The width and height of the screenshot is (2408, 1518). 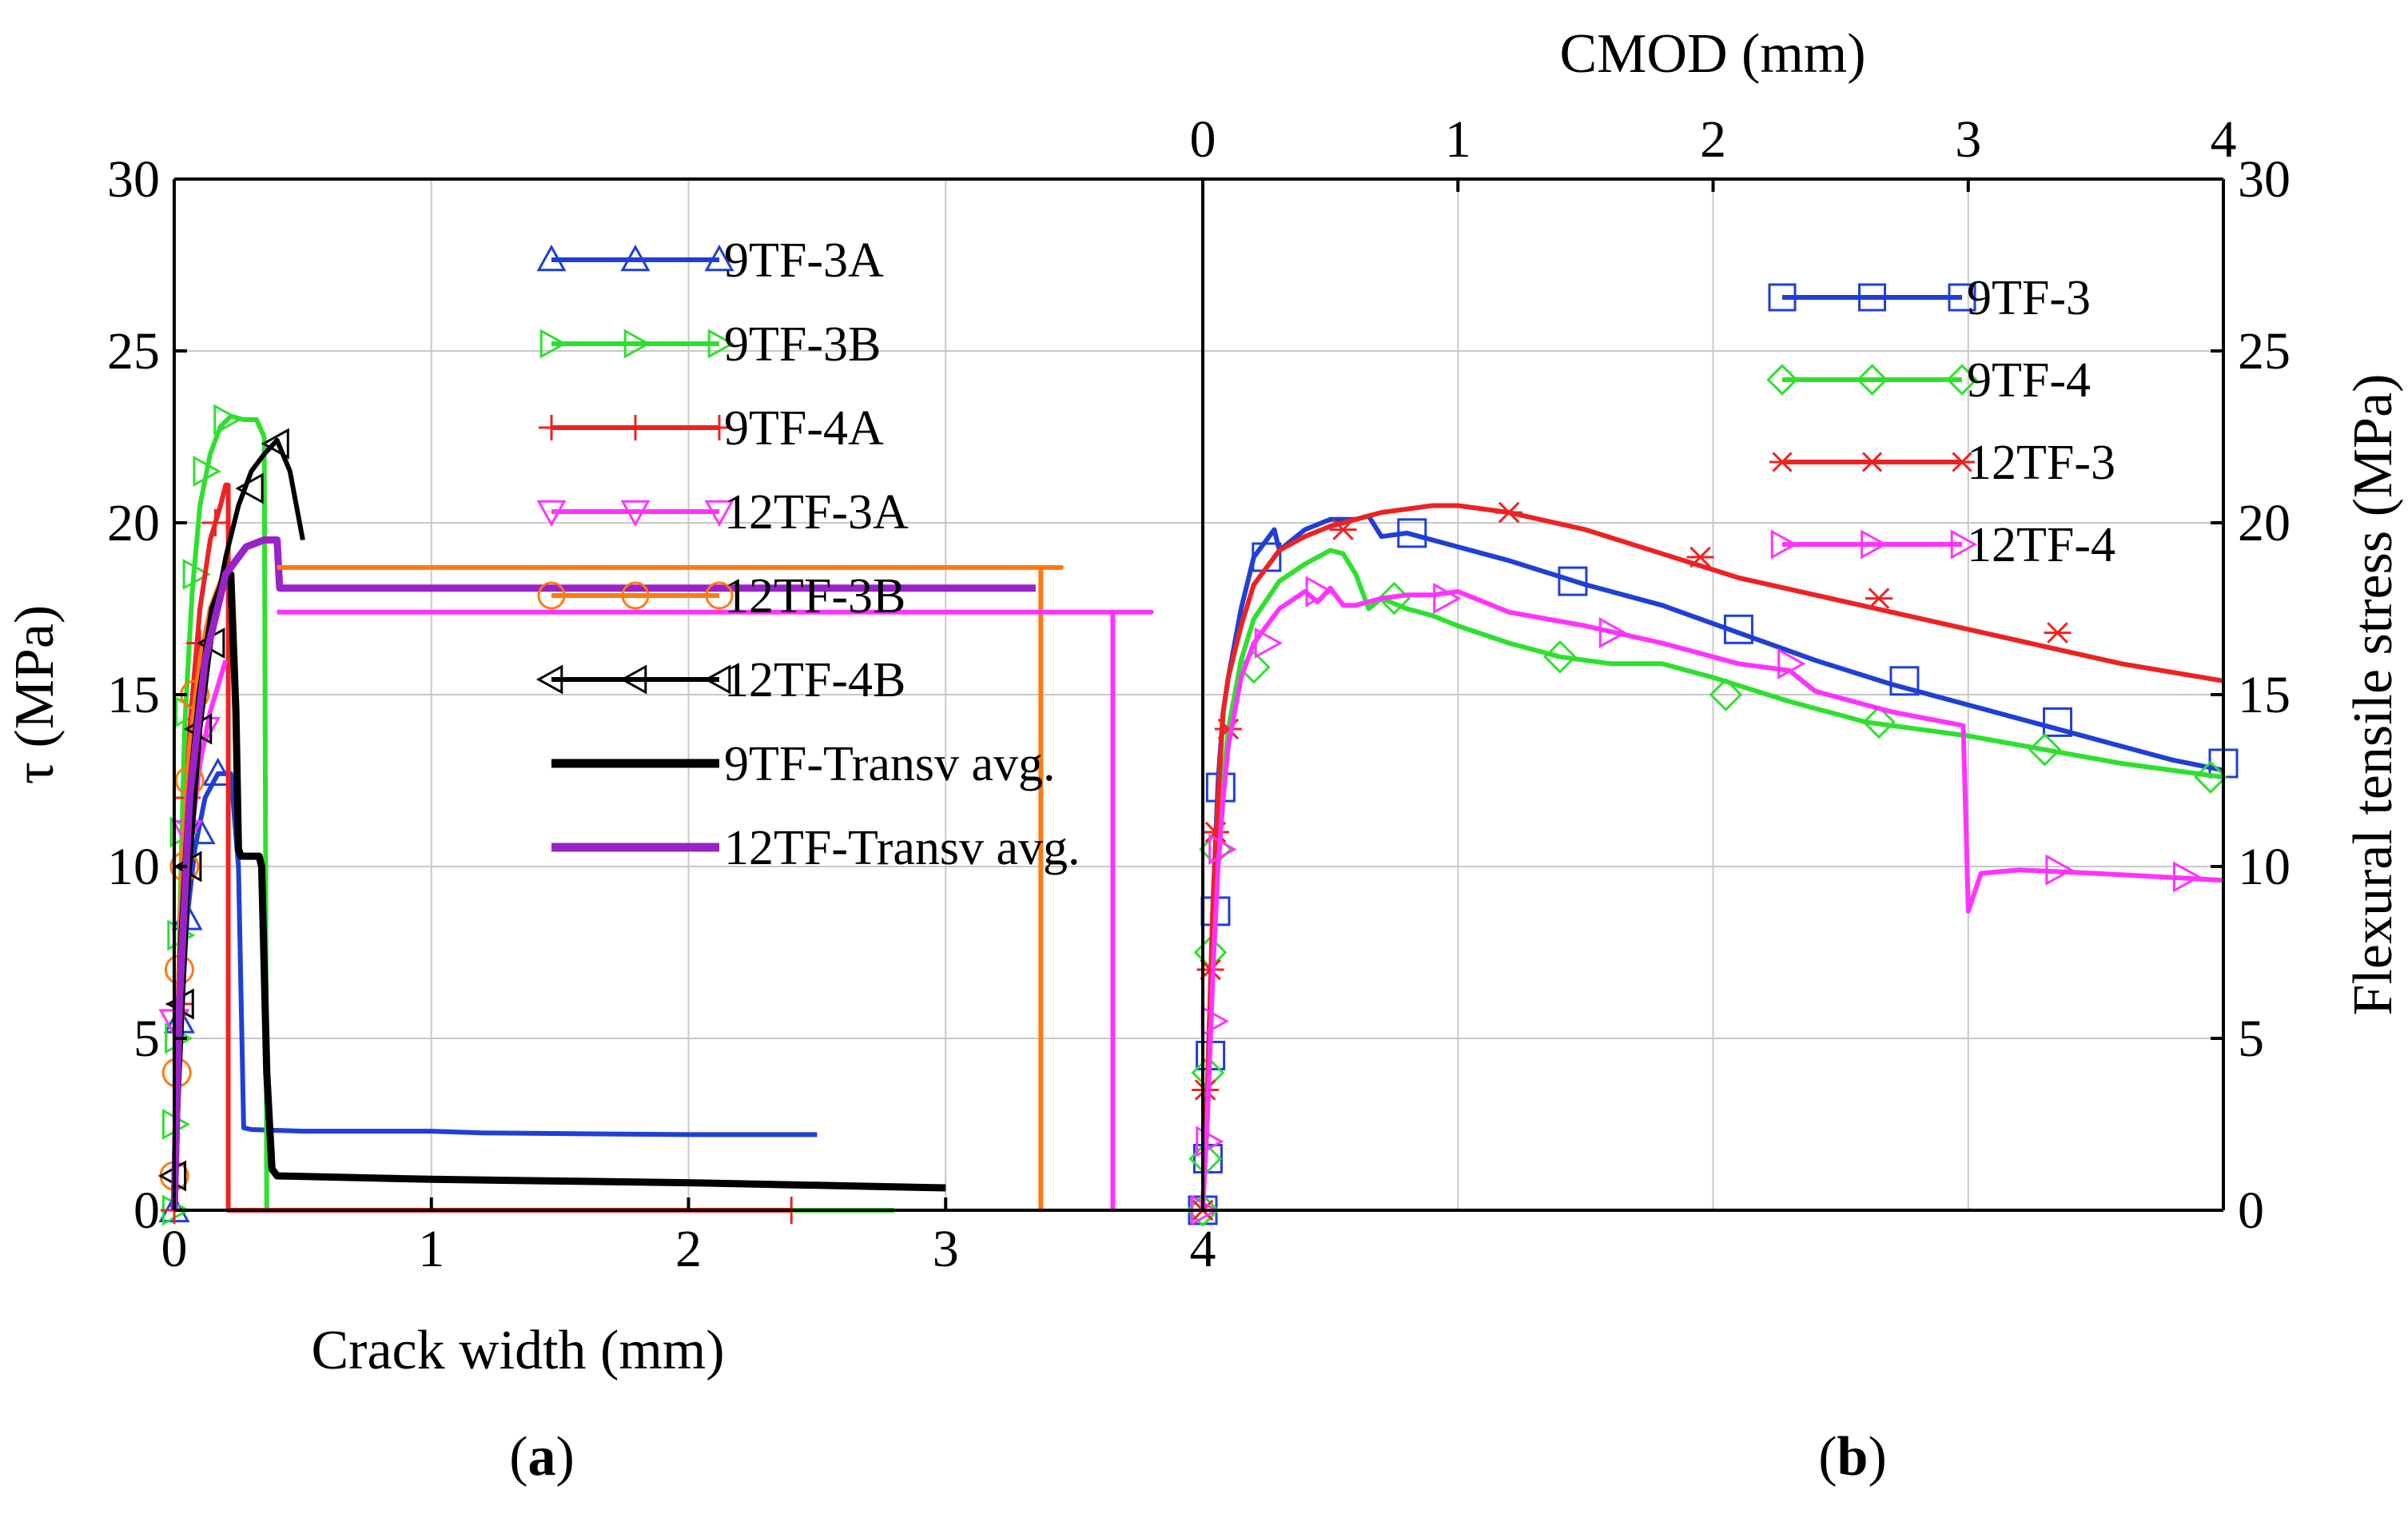 I want to click on panel-b-y-tick-label: 10, so click(x=2264, y=867).